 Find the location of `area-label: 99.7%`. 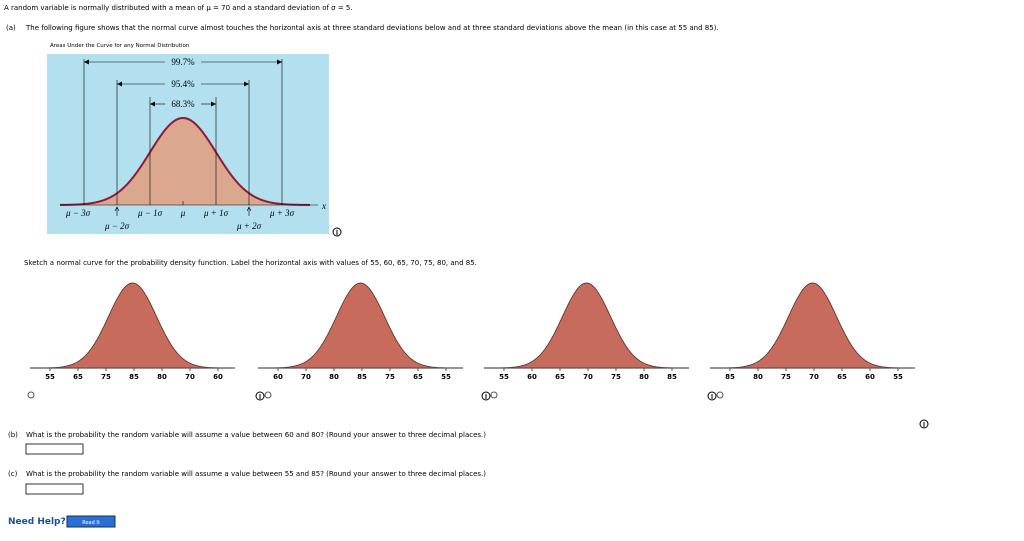

area-label: 99.7% is located at coordinates (183, 62).